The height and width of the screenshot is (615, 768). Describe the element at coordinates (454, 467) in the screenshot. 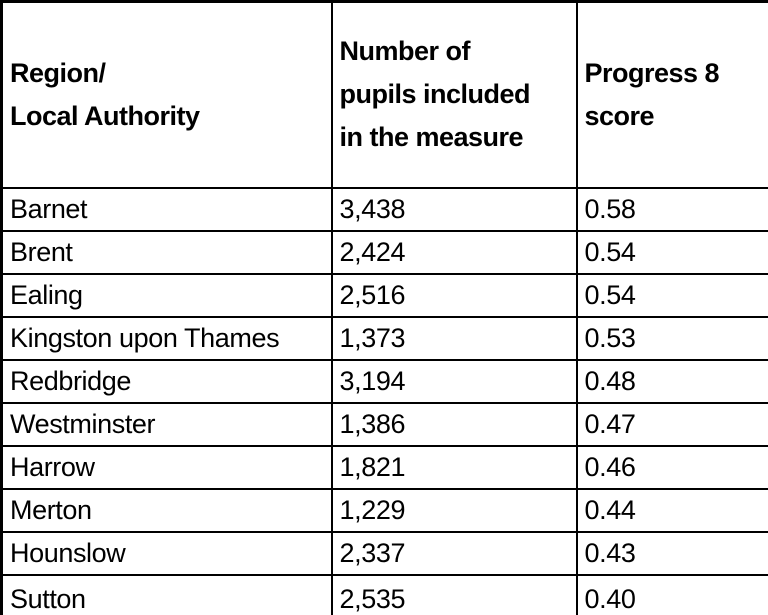

I see `cell-pupils-count: 1,821` at that location.